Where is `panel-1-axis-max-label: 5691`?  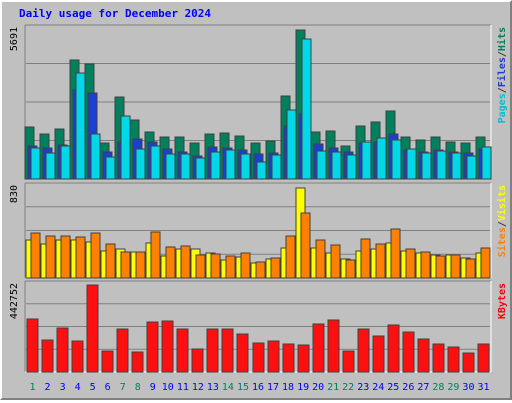 panel-1-axis-max-label: 5691 is located at coordinates (14, 39).